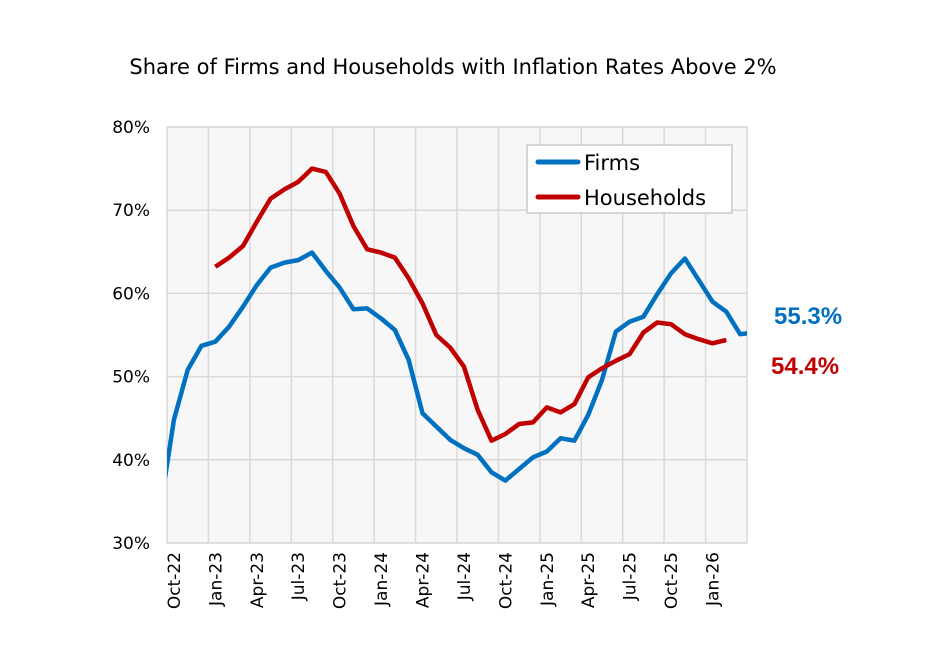 The image size is (941, 656). I want to click on x-tick-label: Oct-23, so click(341, 580).